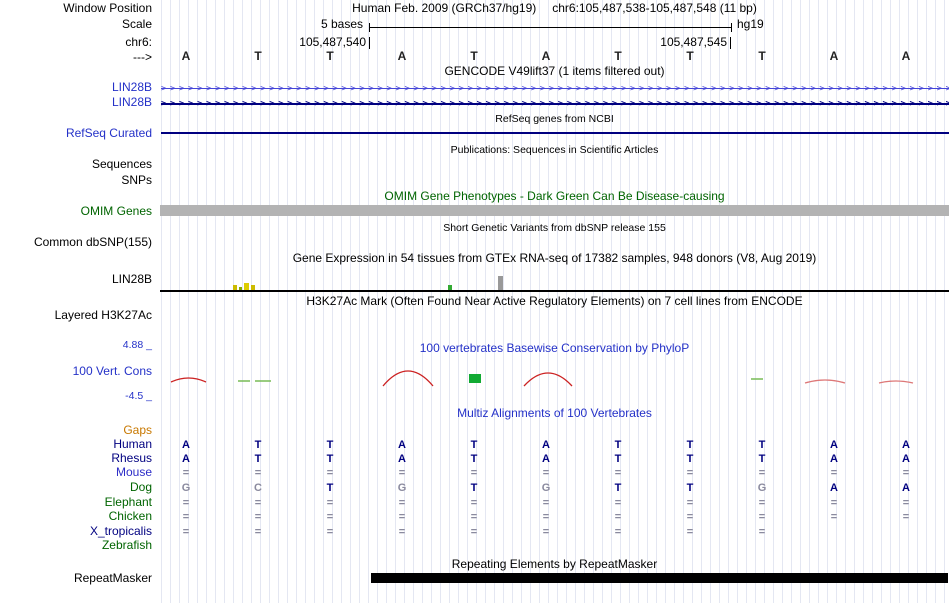  I want to click on species-label-zebrafish: Zebrafish, so click(126, 545).